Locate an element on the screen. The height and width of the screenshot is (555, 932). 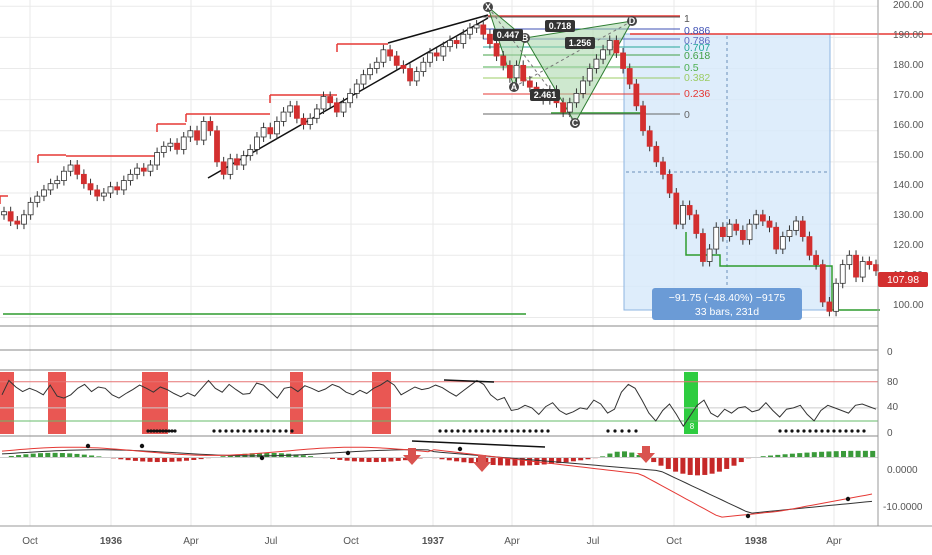
fib-label: 0.618 is located at coordinates (697, 56).